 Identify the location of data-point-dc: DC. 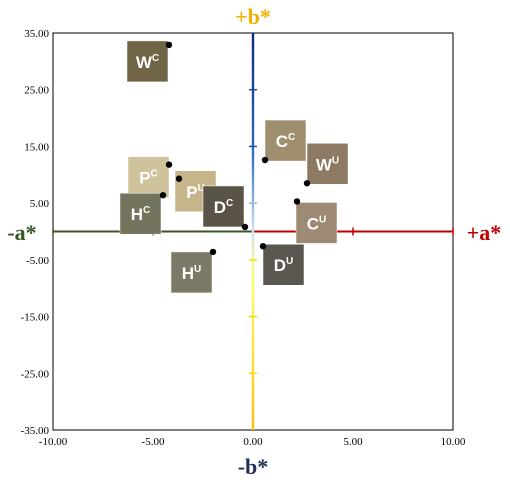
(225, 208).